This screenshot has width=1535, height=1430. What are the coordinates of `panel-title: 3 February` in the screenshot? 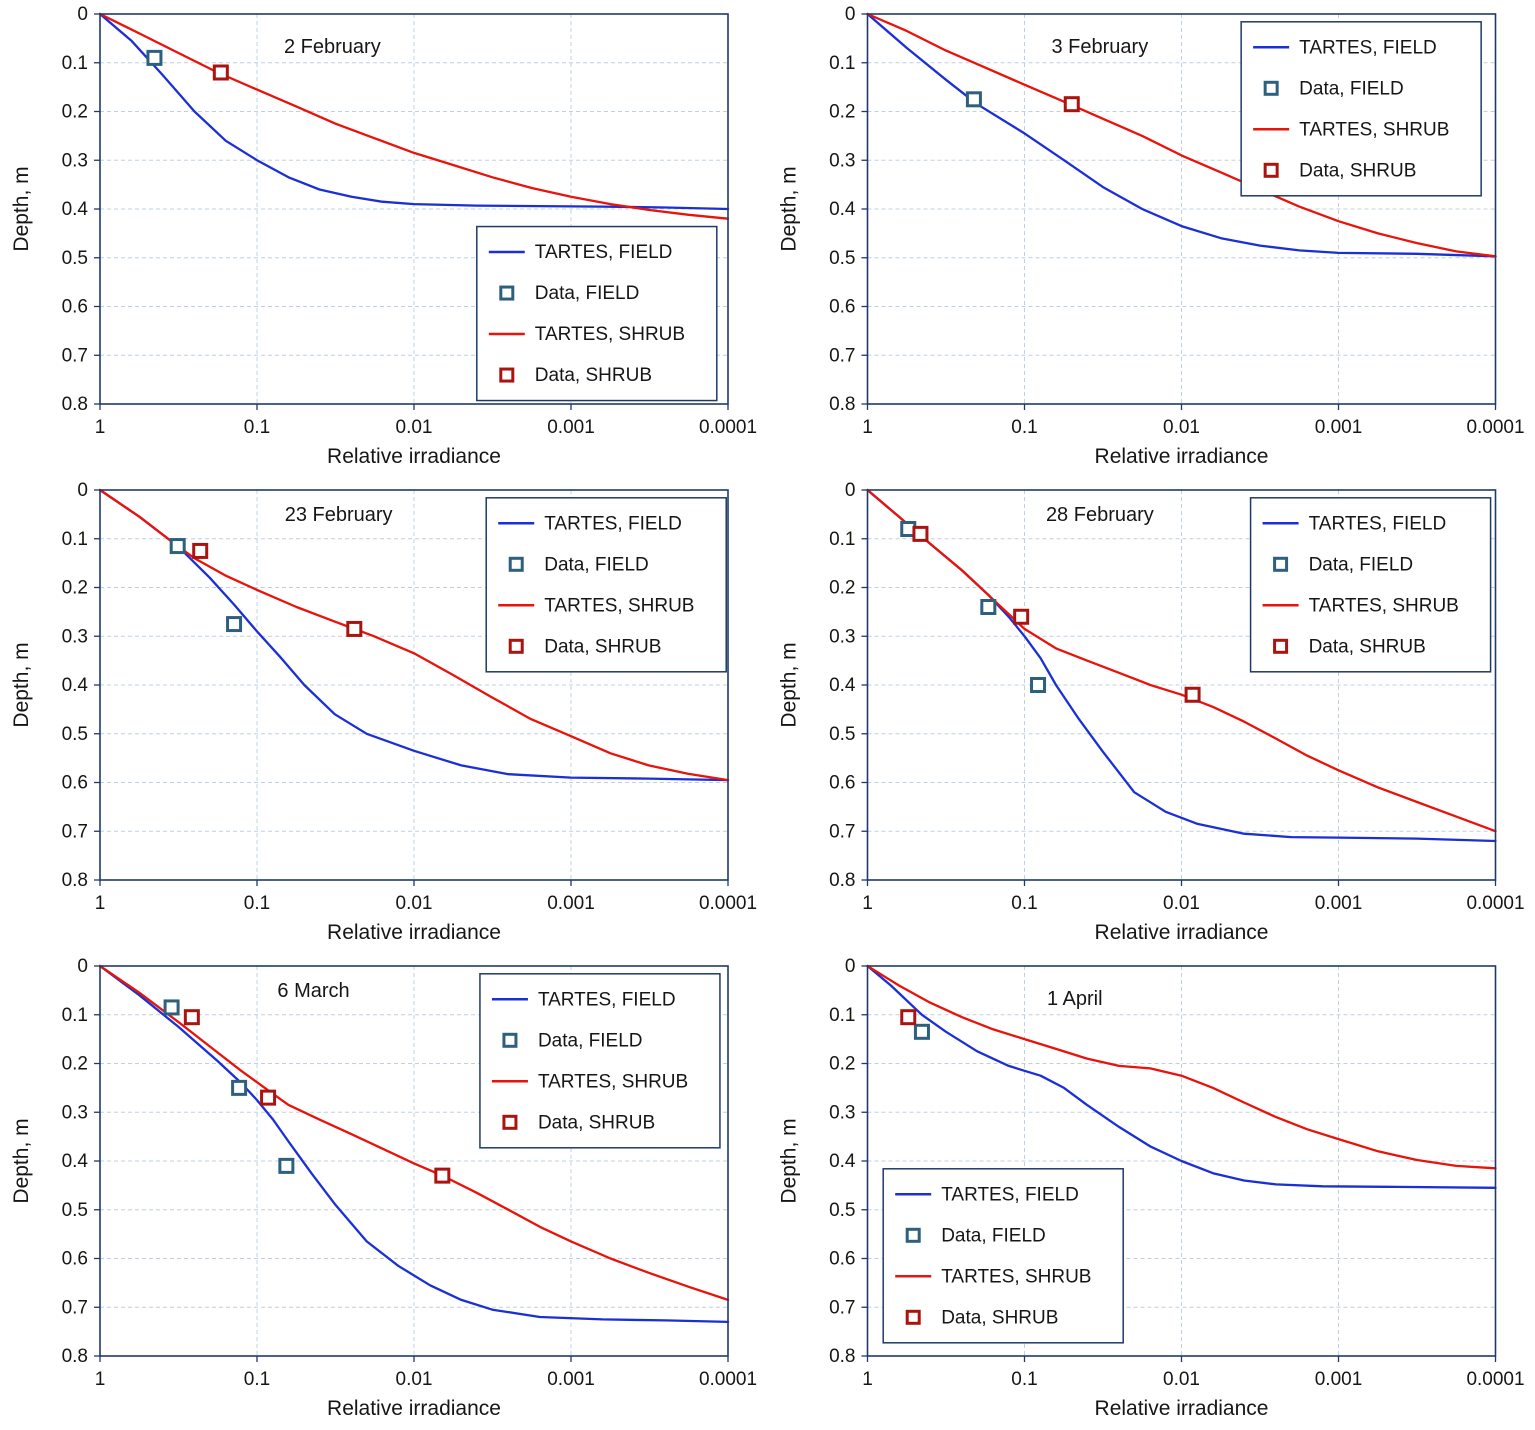 It's located at (1100, 47).